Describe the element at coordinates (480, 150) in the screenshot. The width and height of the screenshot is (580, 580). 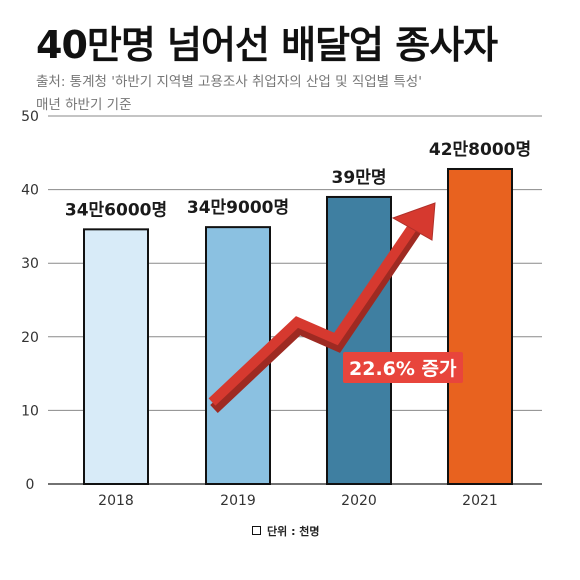
I see `data-label-2021: 42만8000명` at that location.